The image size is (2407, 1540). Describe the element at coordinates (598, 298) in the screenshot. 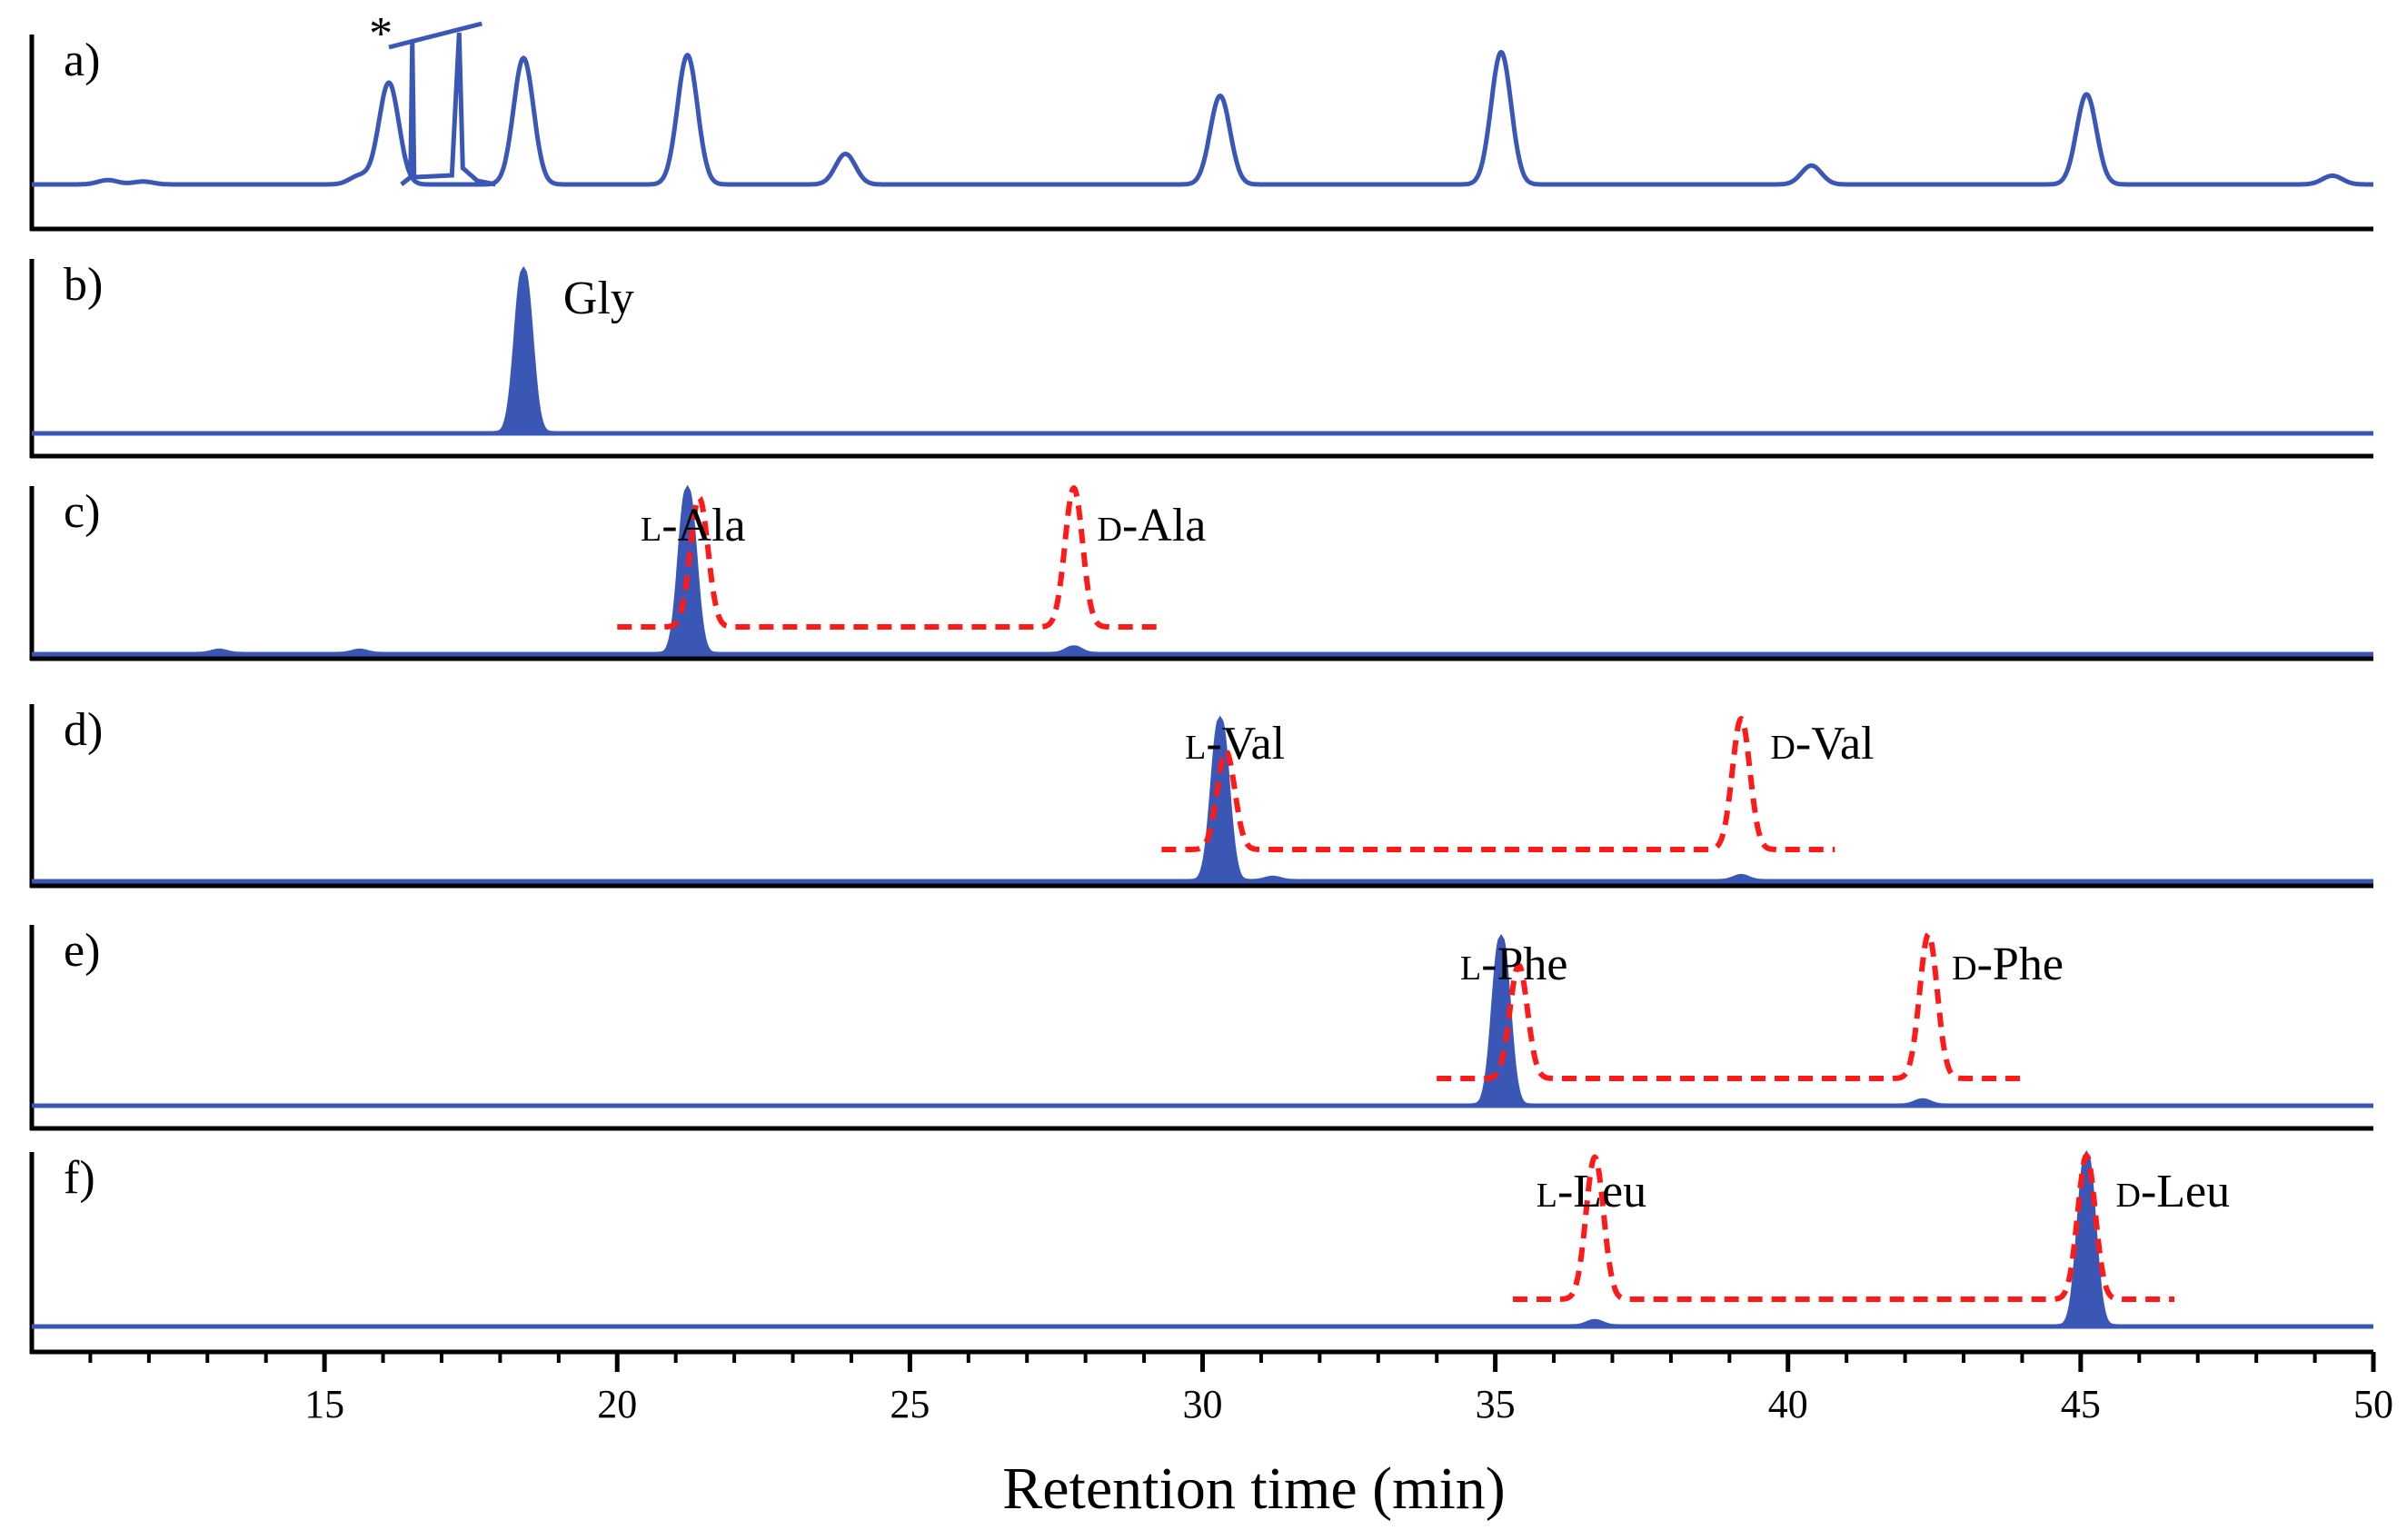

I see `panel-b-peak-label-1: Gly` at that location.